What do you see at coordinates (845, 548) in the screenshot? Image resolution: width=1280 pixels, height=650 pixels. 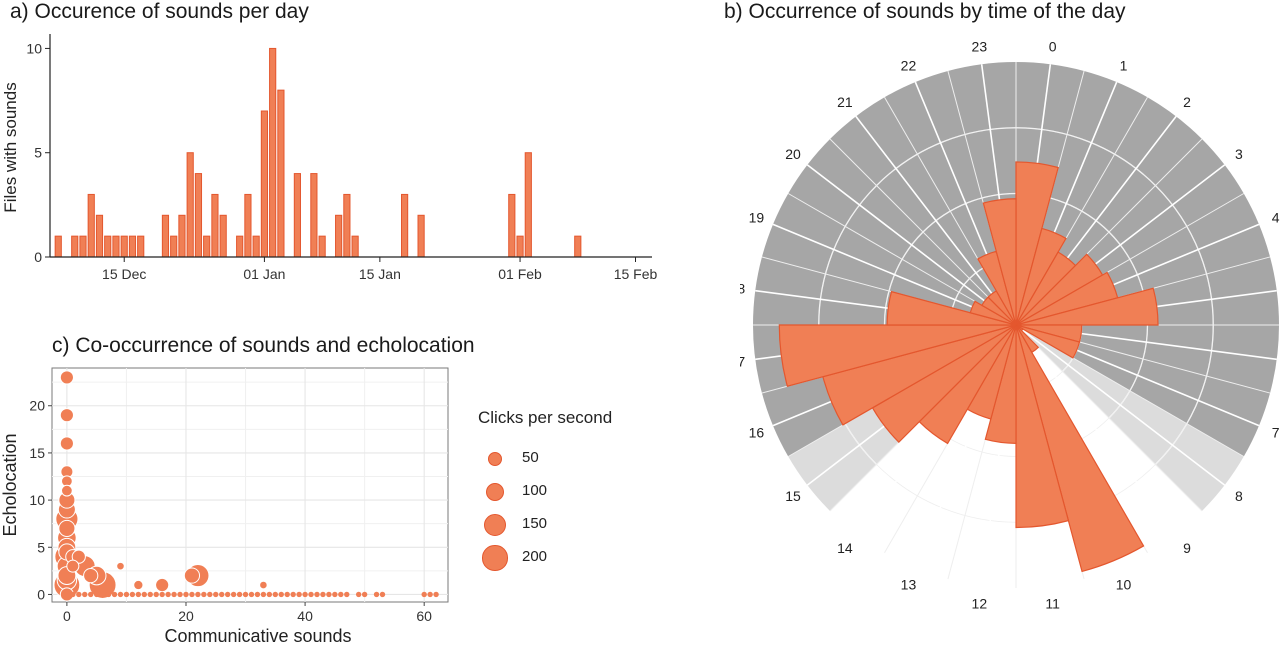 I see `hour-label: 14` at bounding box center [845, 548].